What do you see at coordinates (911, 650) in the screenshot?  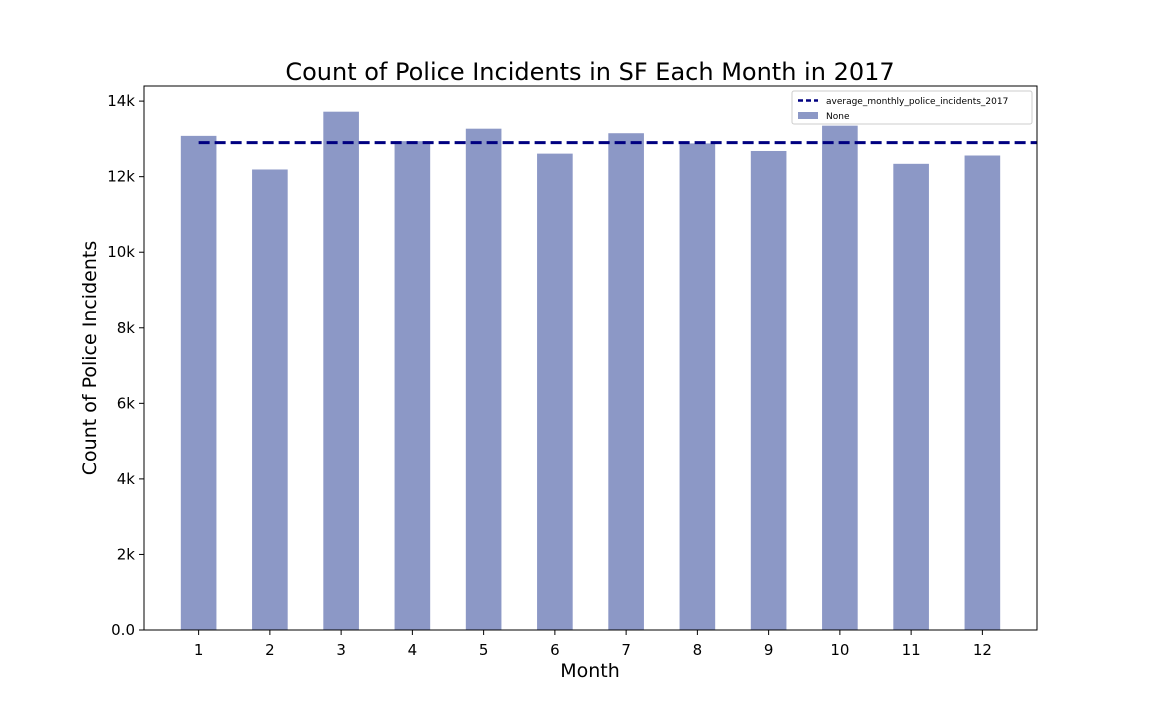 I see `x-tick-label: 11` at bounding box center [911, 650].